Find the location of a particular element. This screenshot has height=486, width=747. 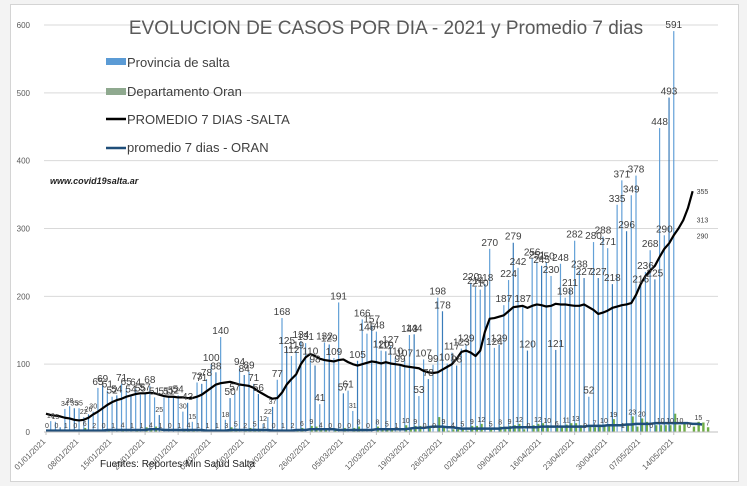

salta-data-label: 248 is located at coordinates (560, 258).